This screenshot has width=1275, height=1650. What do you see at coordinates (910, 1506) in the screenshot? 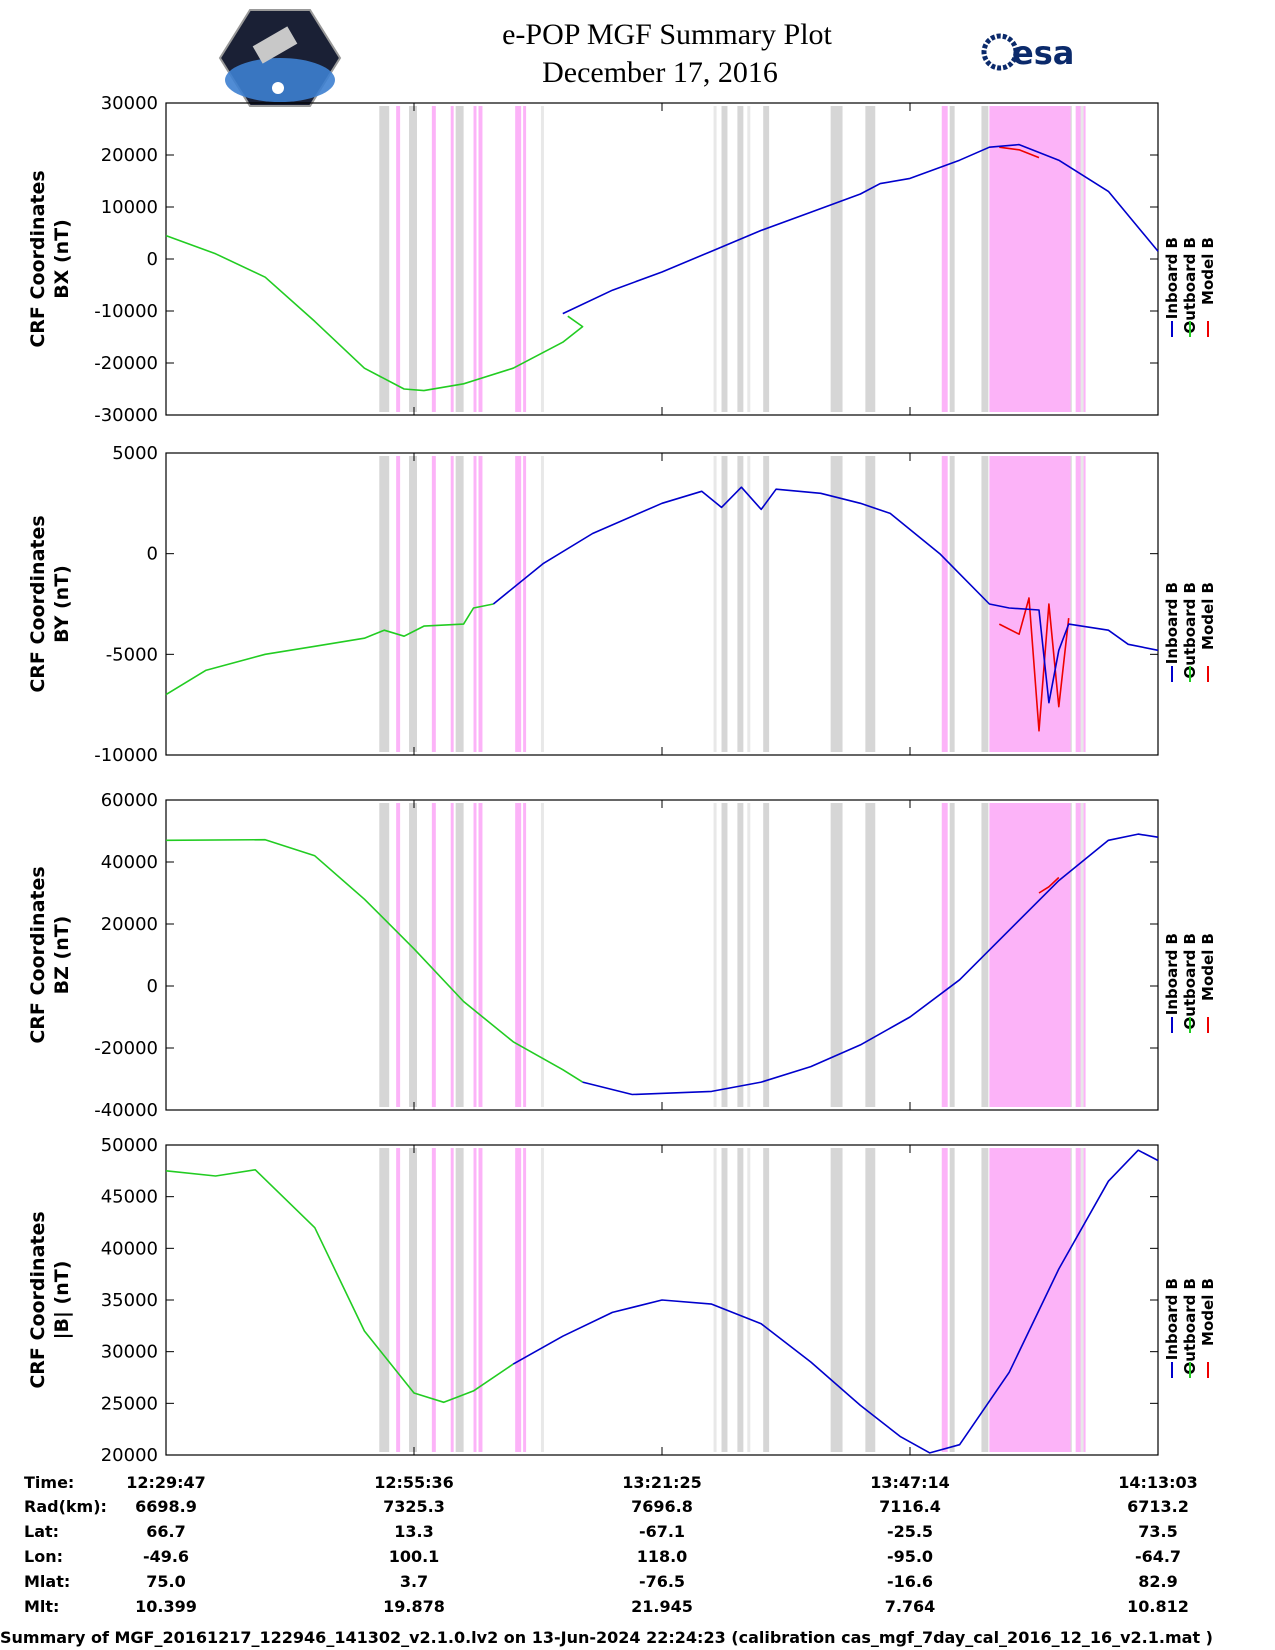
I see `table-cell: 7116.4` at bounding box center [910, 1506].